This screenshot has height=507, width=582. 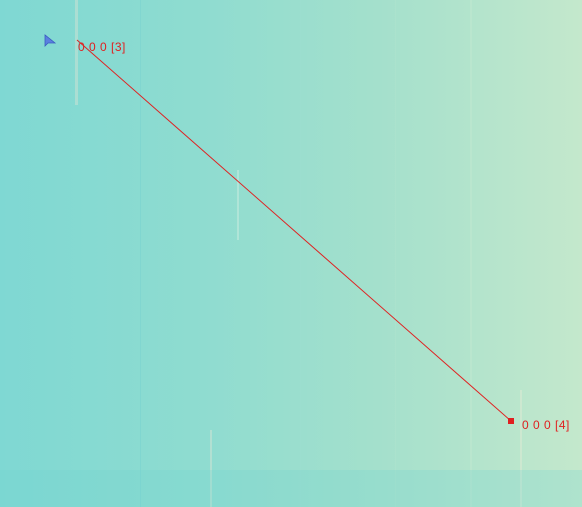 I want to click on measurement-start-label: 0 0 0 [3], so click(x=102, y=47).